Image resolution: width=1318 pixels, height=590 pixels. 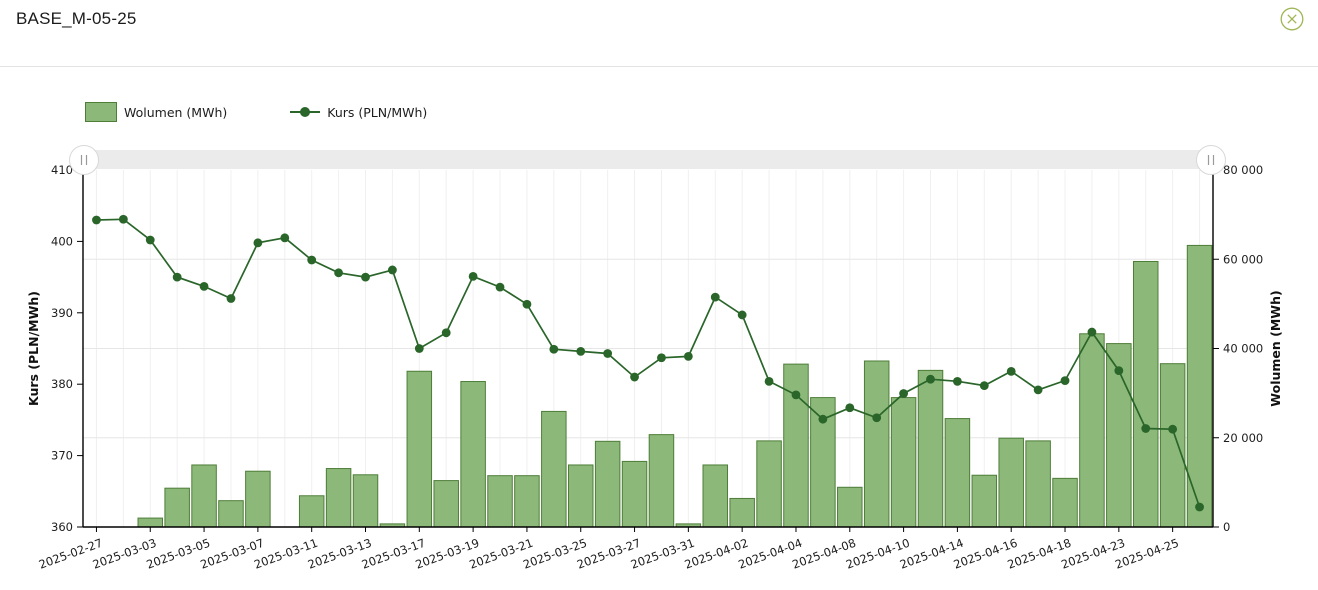 What do you see at coordinates (377, 112) in the screenshot?
I see `legend-price-label: Kurs (PLN/MWh)` at bounding box center [377, 112].